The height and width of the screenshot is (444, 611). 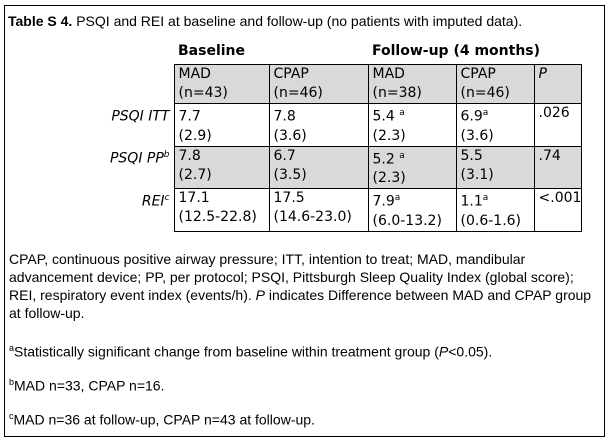 What do you see at coordinates (557, 84) in the screenshot?
I see `subheader-cell: P` at bounding box center [557, 84].